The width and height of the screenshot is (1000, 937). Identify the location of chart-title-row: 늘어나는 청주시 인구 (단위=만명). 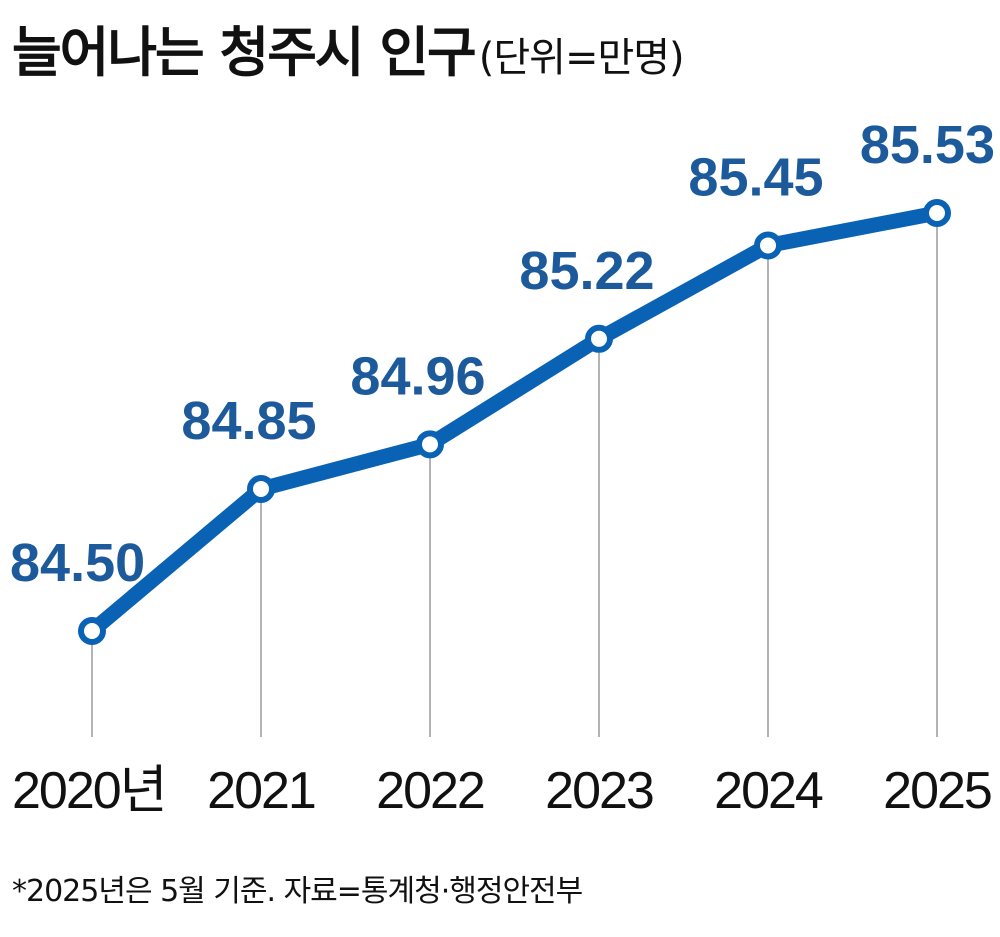
(348, 47).